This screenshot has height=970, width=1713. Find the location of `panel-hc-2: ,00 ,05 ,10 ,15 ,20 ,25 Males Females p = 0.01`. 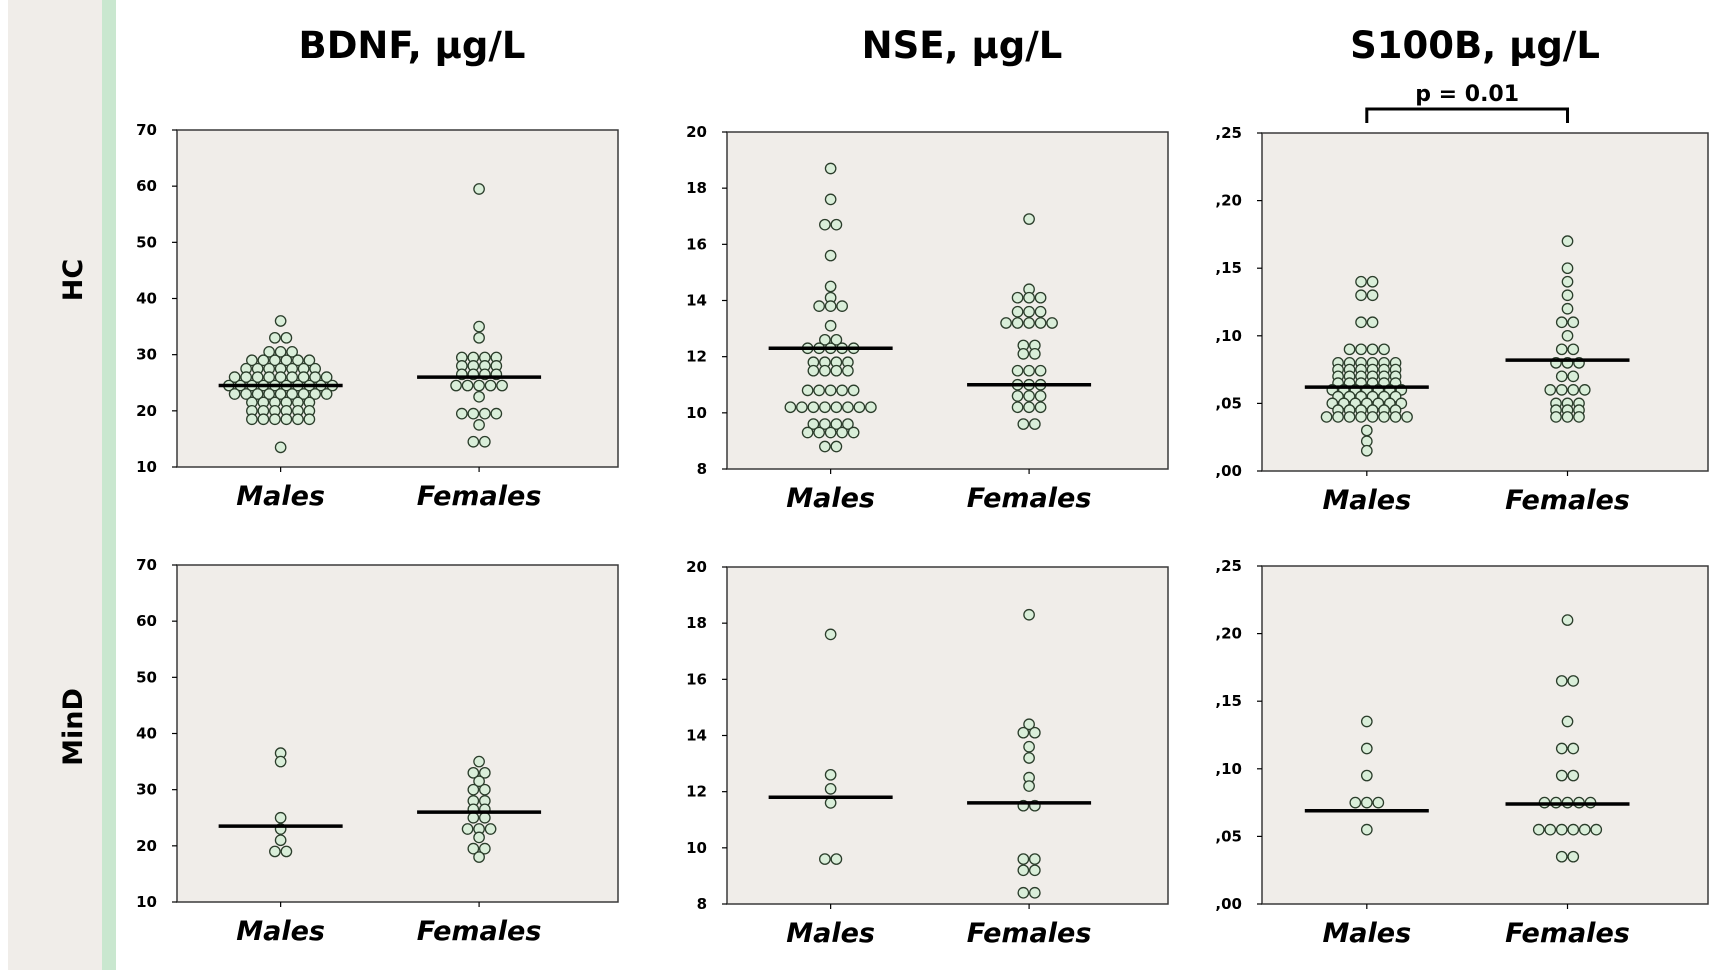

panel-hc-2: ,00 ,05 ,10 ,15 ,20 ,25 Males Females p = 0.01 is located at coordinates (1462, 299).